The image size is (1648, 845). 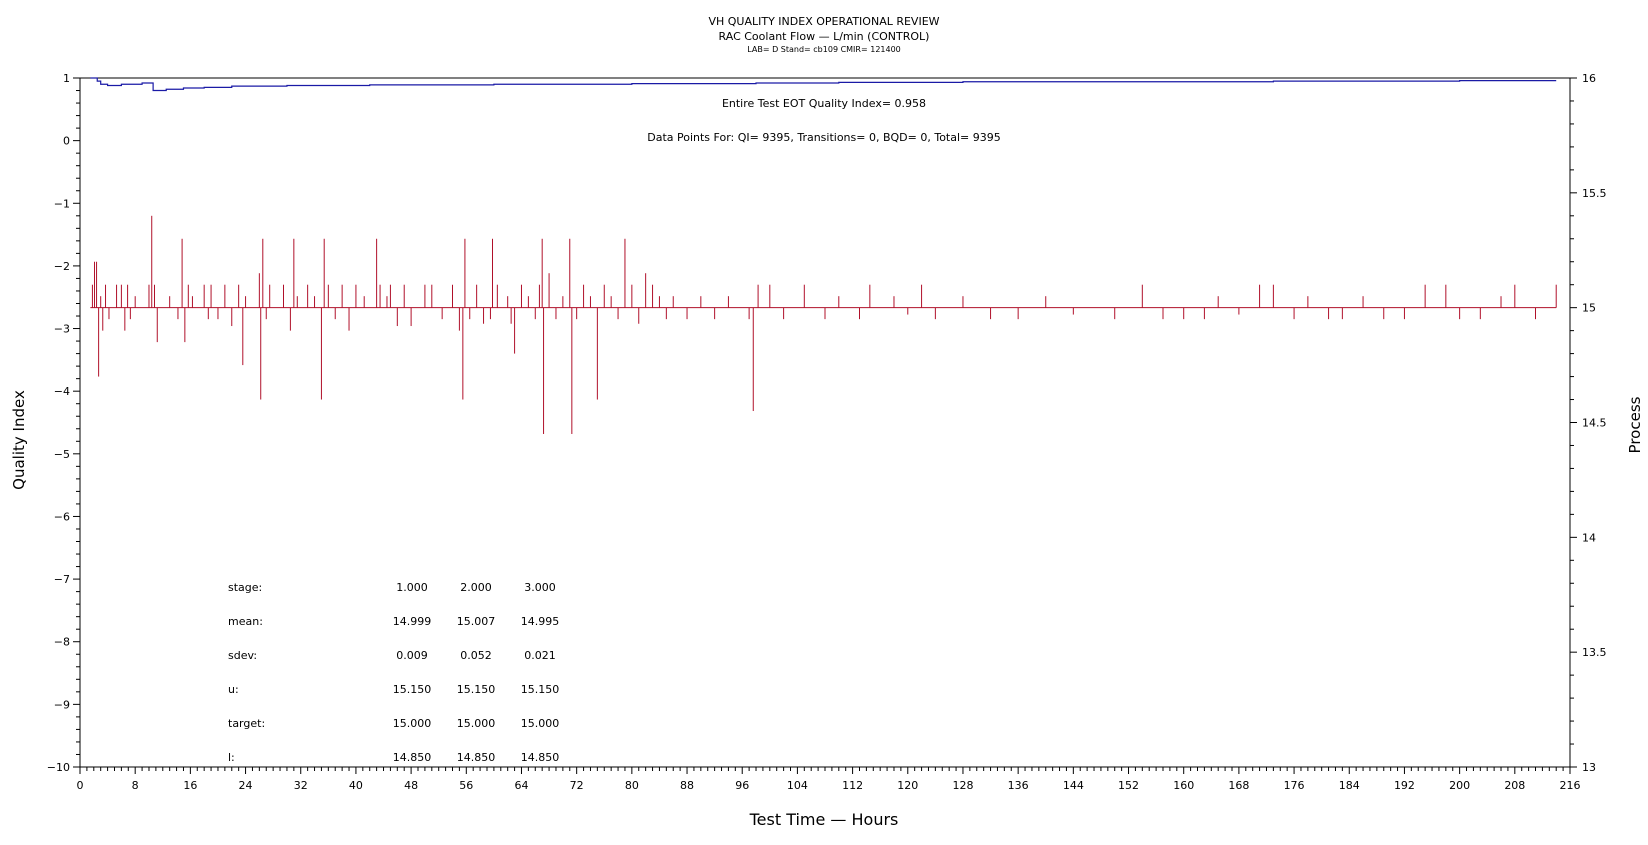 I want to click on x-tick-label: 64, so click(x=521, y=785).